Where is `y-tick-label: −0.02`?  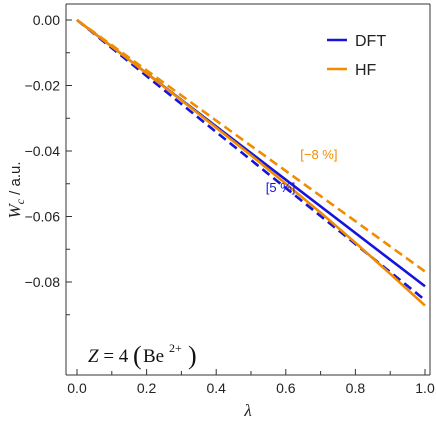
y-tick-label: −0.02 is located at coordinates (43, 86).